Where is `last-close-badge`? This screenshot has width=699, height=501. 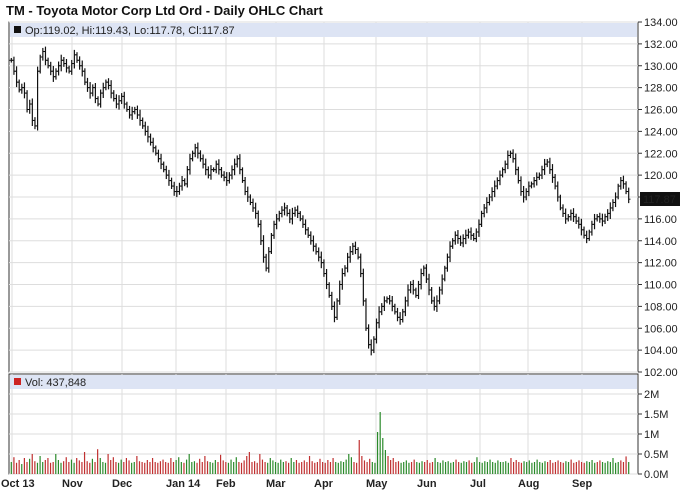 last-close-badge is located at coordinates (660, 199).